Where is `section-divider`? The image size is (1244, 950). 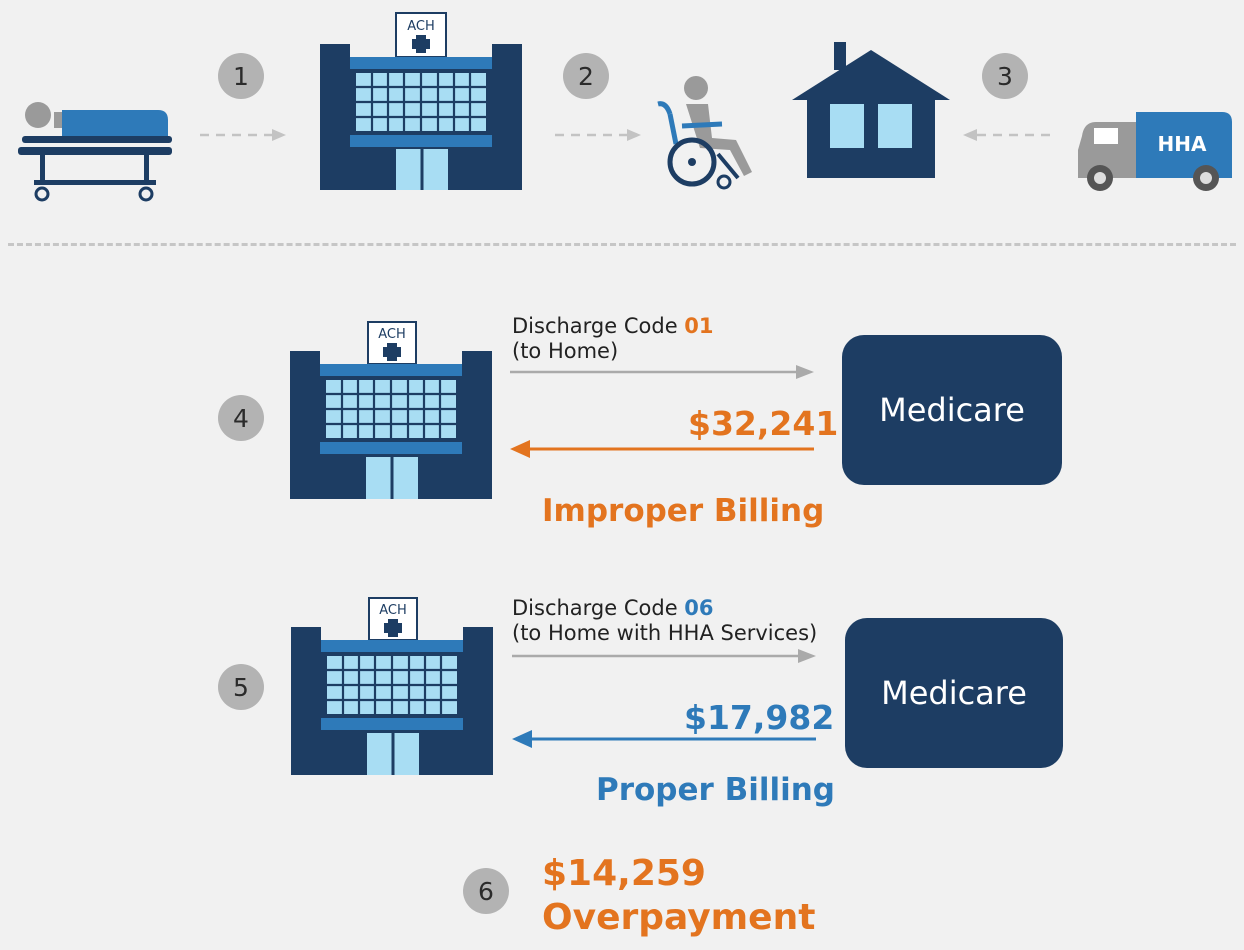 section-divider is located at coordinates (622, 244).